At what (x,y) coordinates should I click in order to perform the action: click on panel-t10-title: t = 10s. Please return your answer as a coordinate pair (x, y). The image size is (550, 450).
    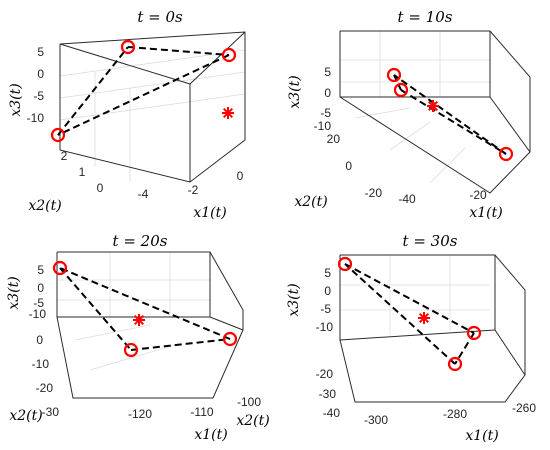
    Looking at the image, I should click on (425, 17).